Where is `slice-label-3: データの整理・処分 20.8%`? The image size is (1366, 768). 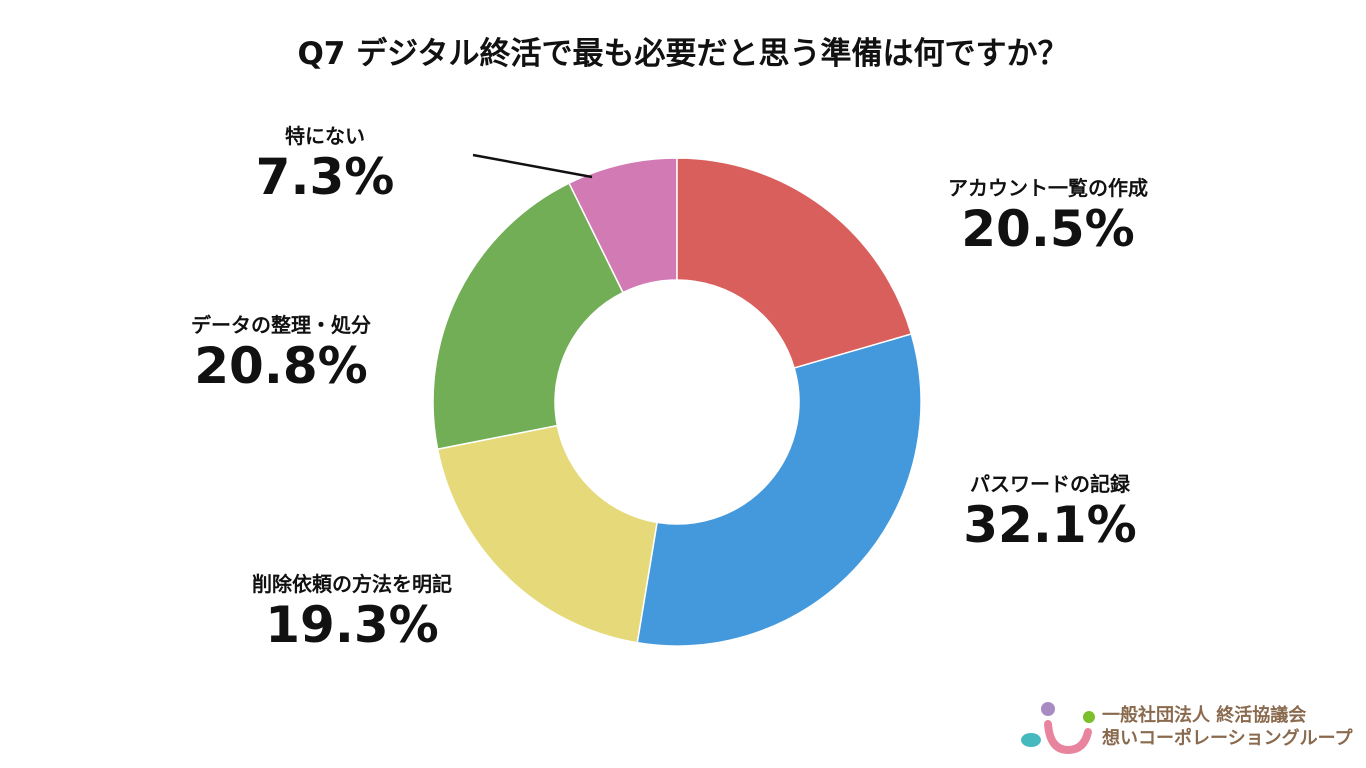
slice-label-3: データの整理・処分 20.8% is located at coordinates (281, 351).